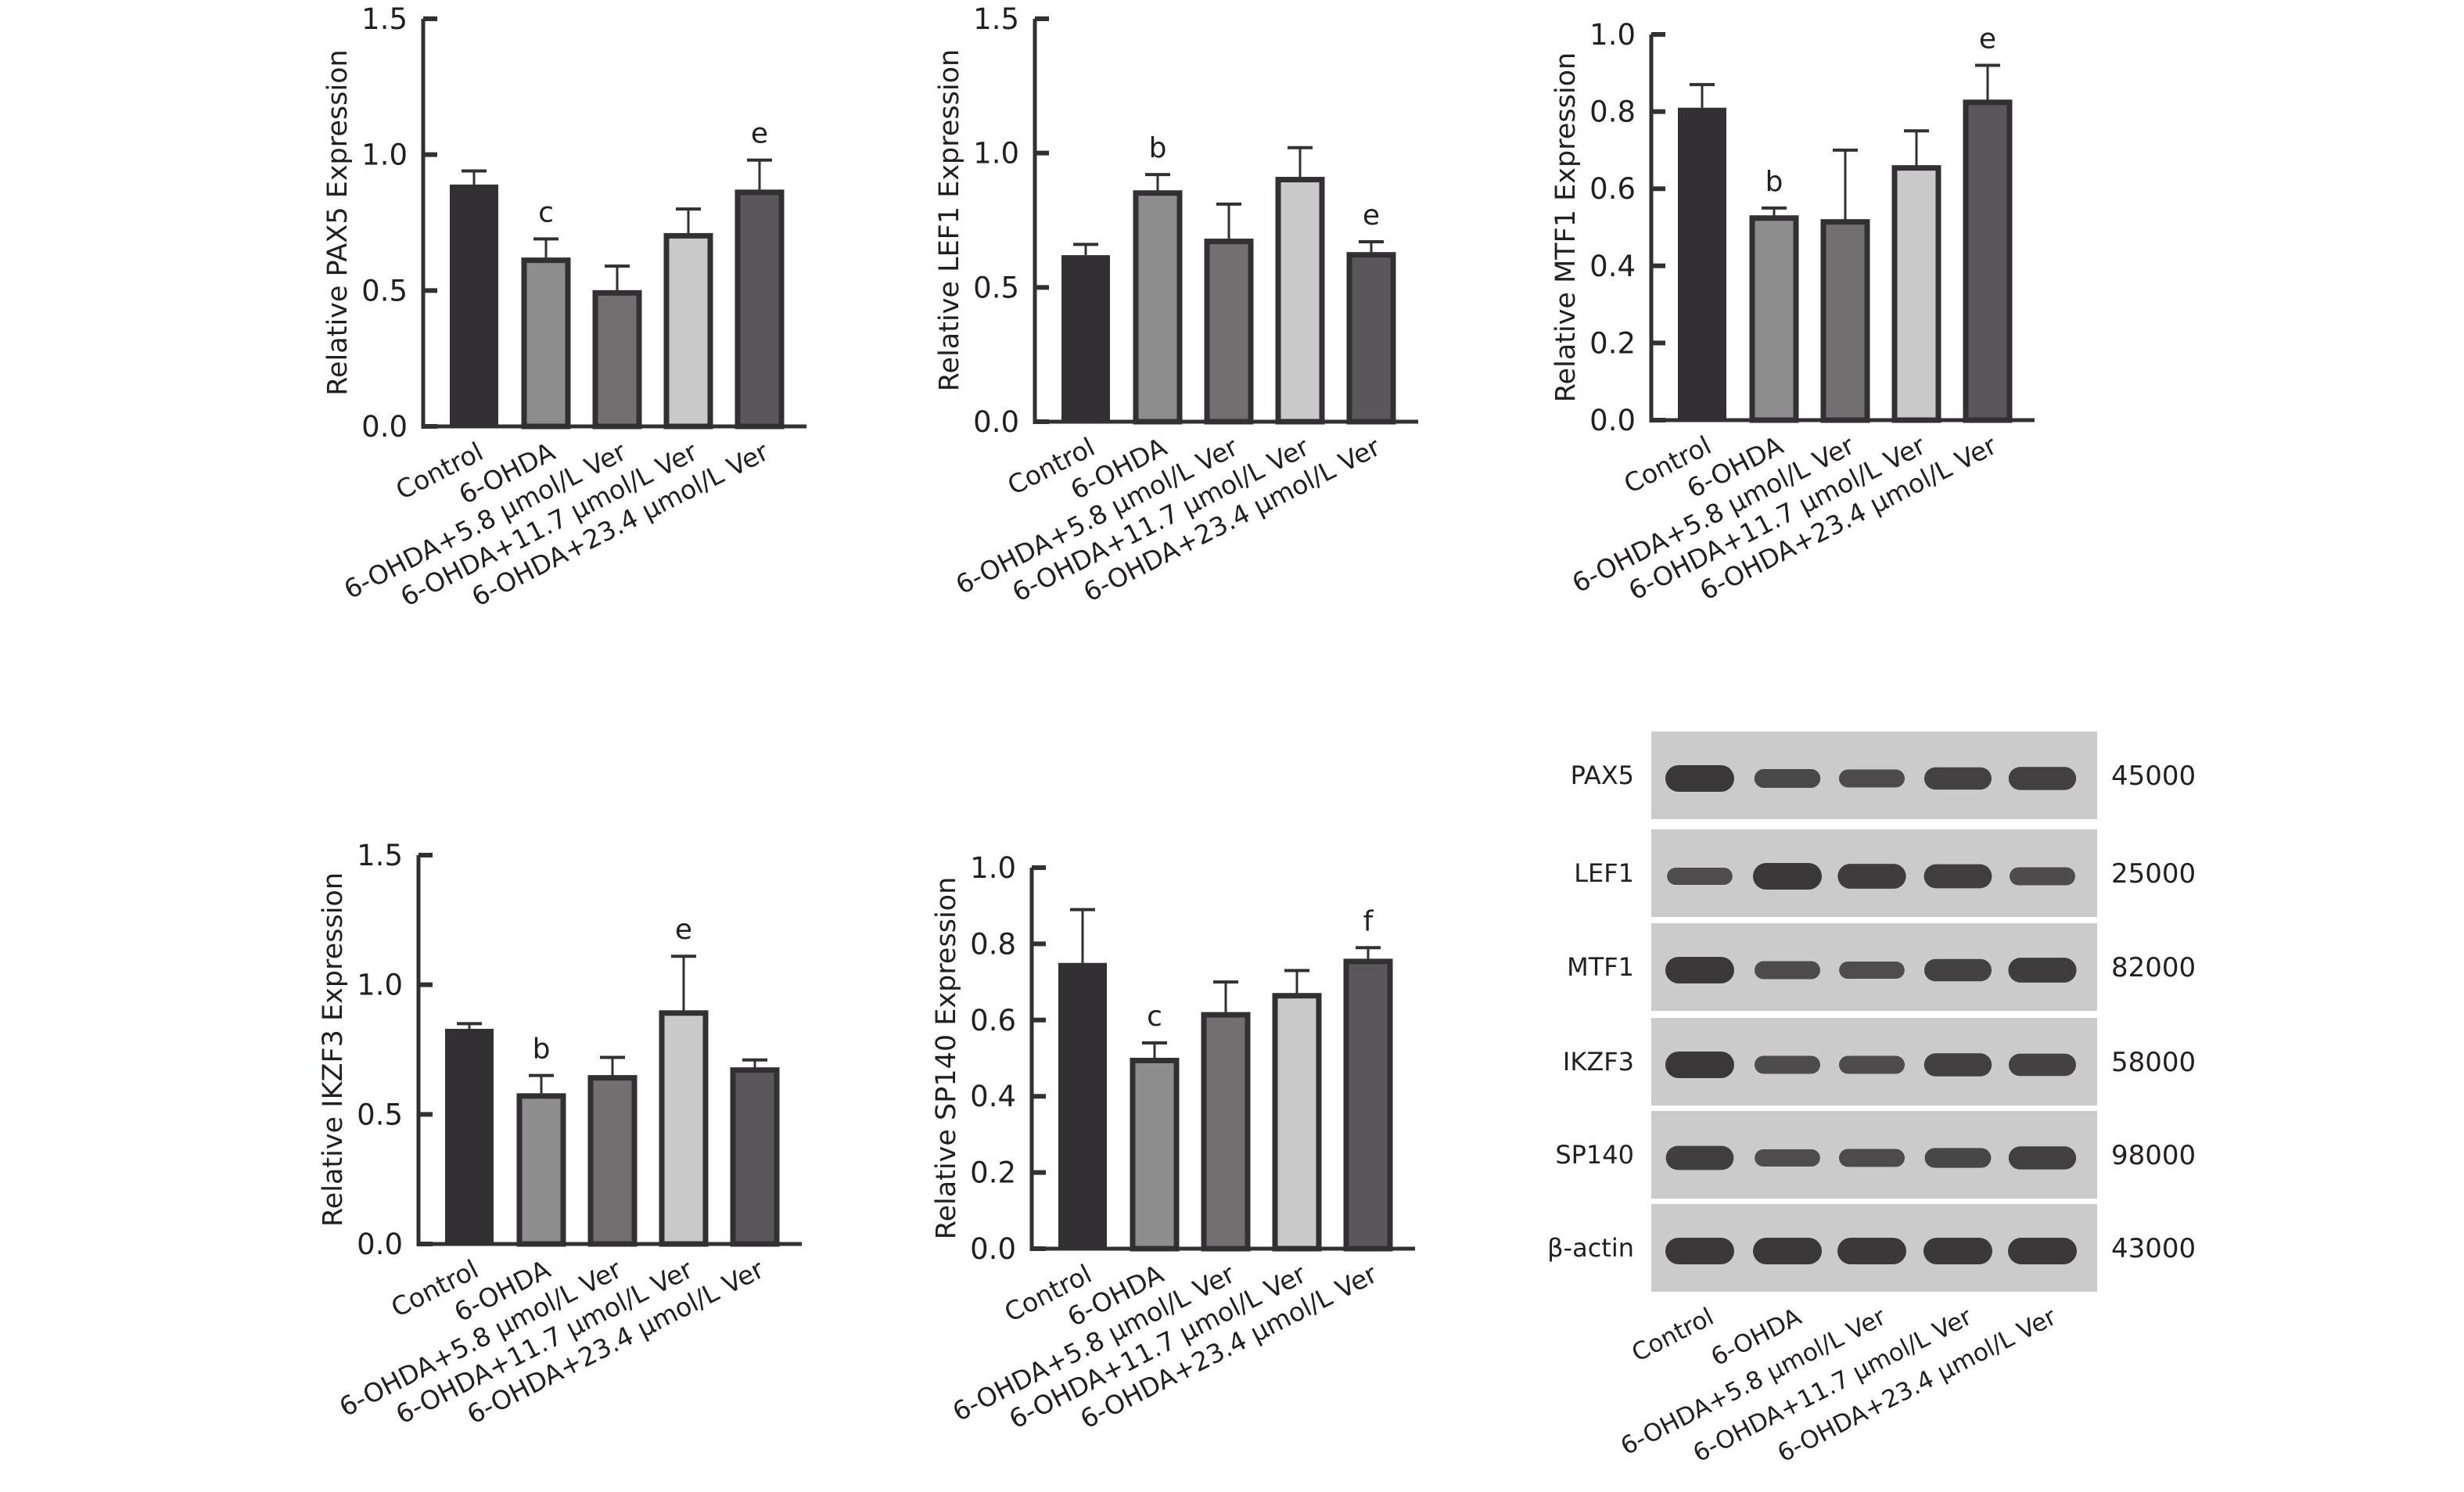  What do you see at coordinates (1368, 921) in the screenshot?
I see `significance-label: f` at bounding box center [1368, 921].